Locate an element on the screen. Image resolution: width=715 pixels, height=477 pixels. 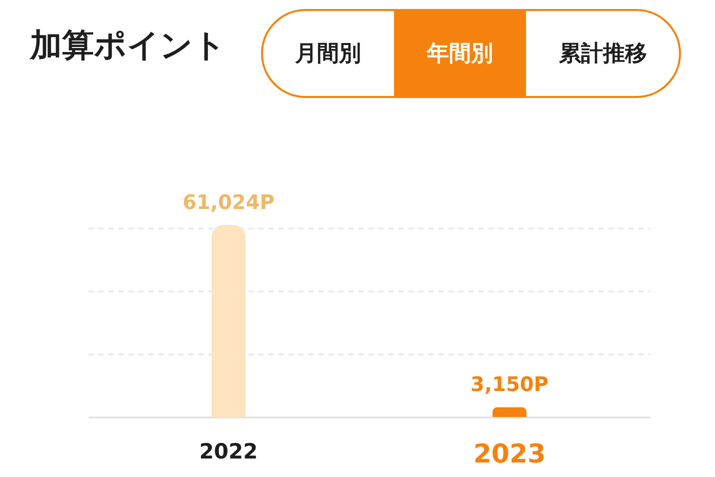
text: 年間別 is located at coordinates (459, 54).